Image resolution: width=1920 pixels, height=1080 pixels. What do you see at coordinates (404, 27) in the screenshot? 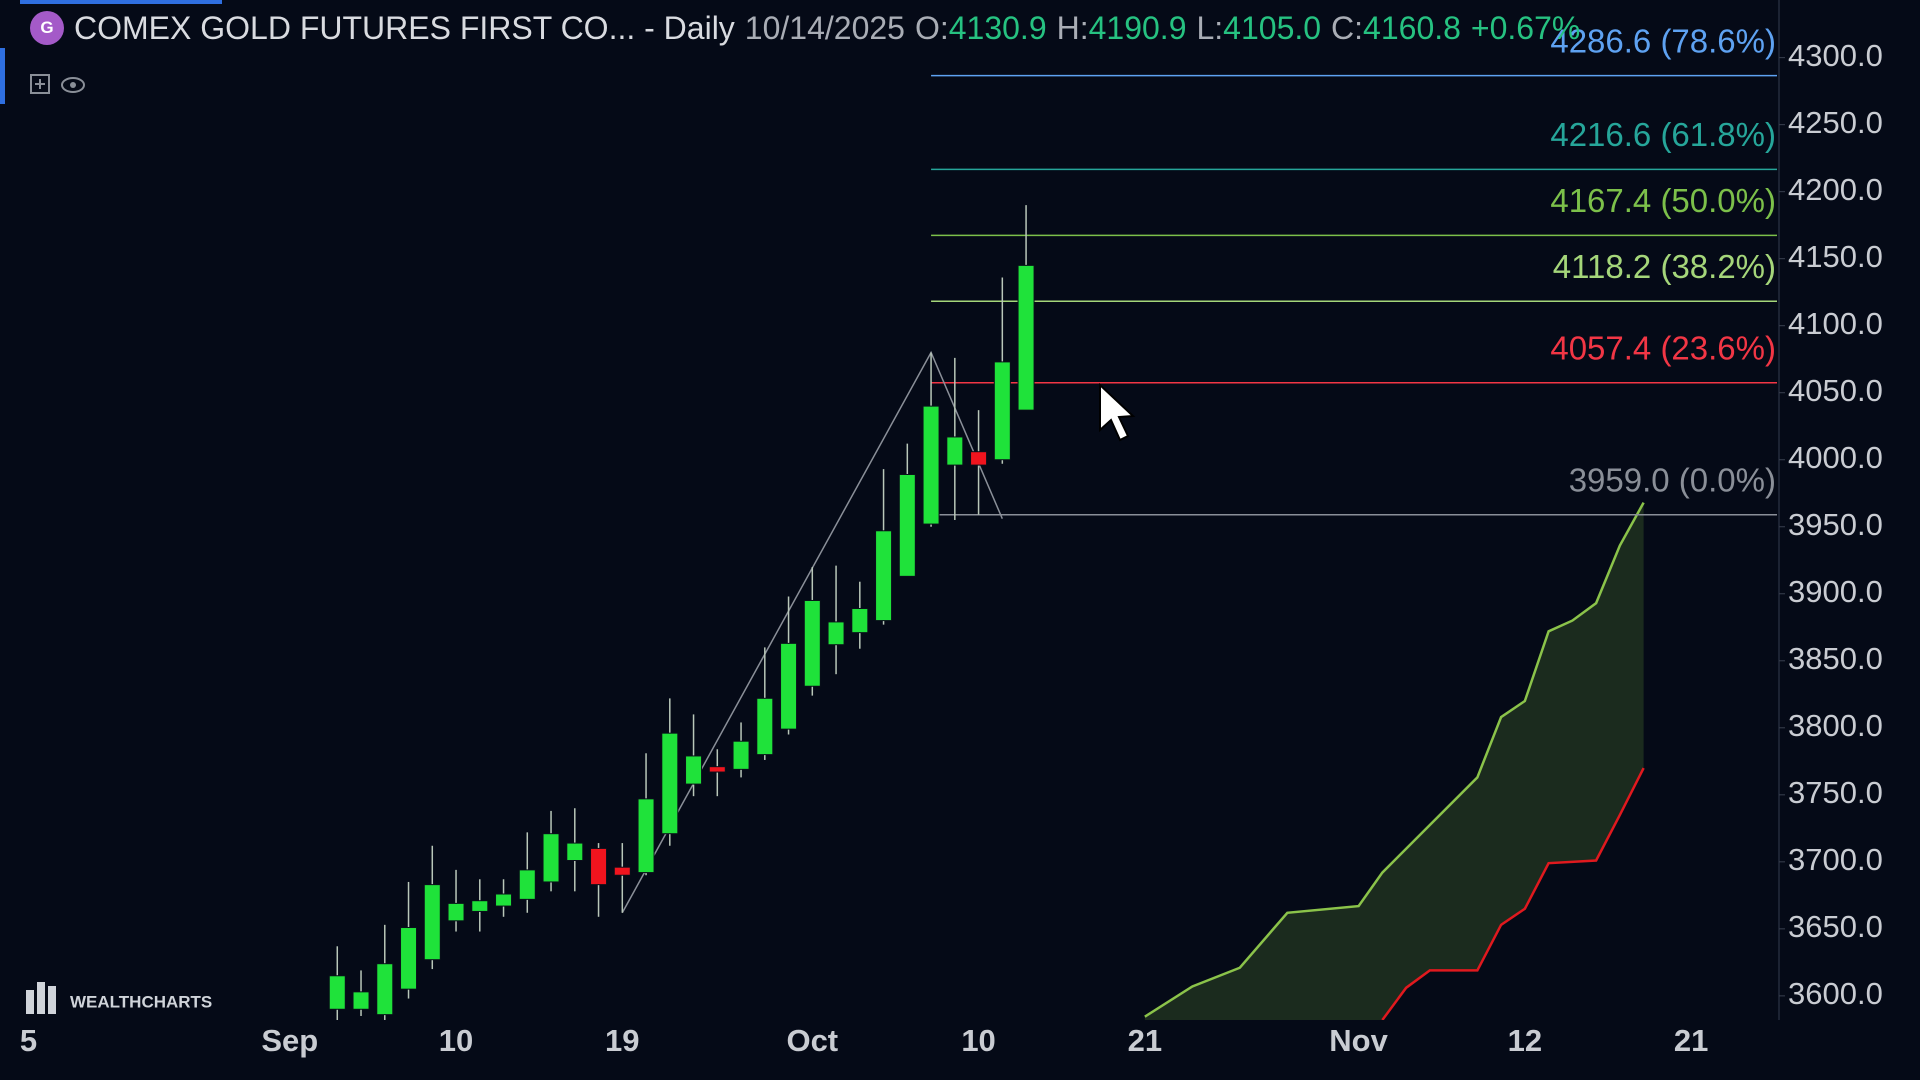
I see `symbol-title: COMEX GOLD FUTURES FIRST CO... - Daily` at bounding box center [404, 27].